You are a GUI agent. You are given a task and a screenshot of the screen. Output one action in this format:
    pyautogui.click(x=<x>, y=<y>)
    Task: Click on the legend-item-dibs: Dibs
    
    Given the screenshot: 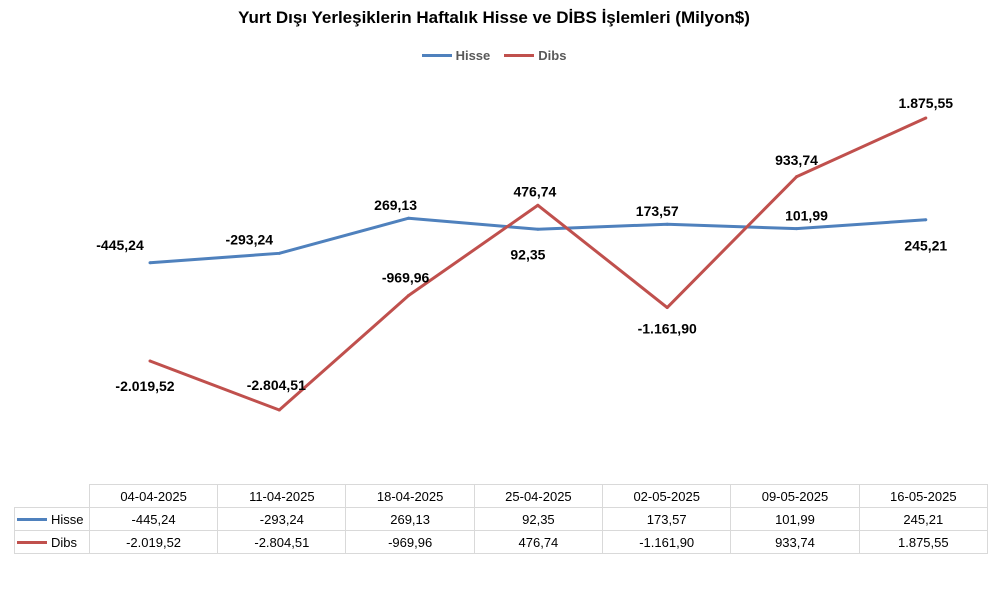 What is the action you would take?
    pyautogui.click(x=535, y=55)
    